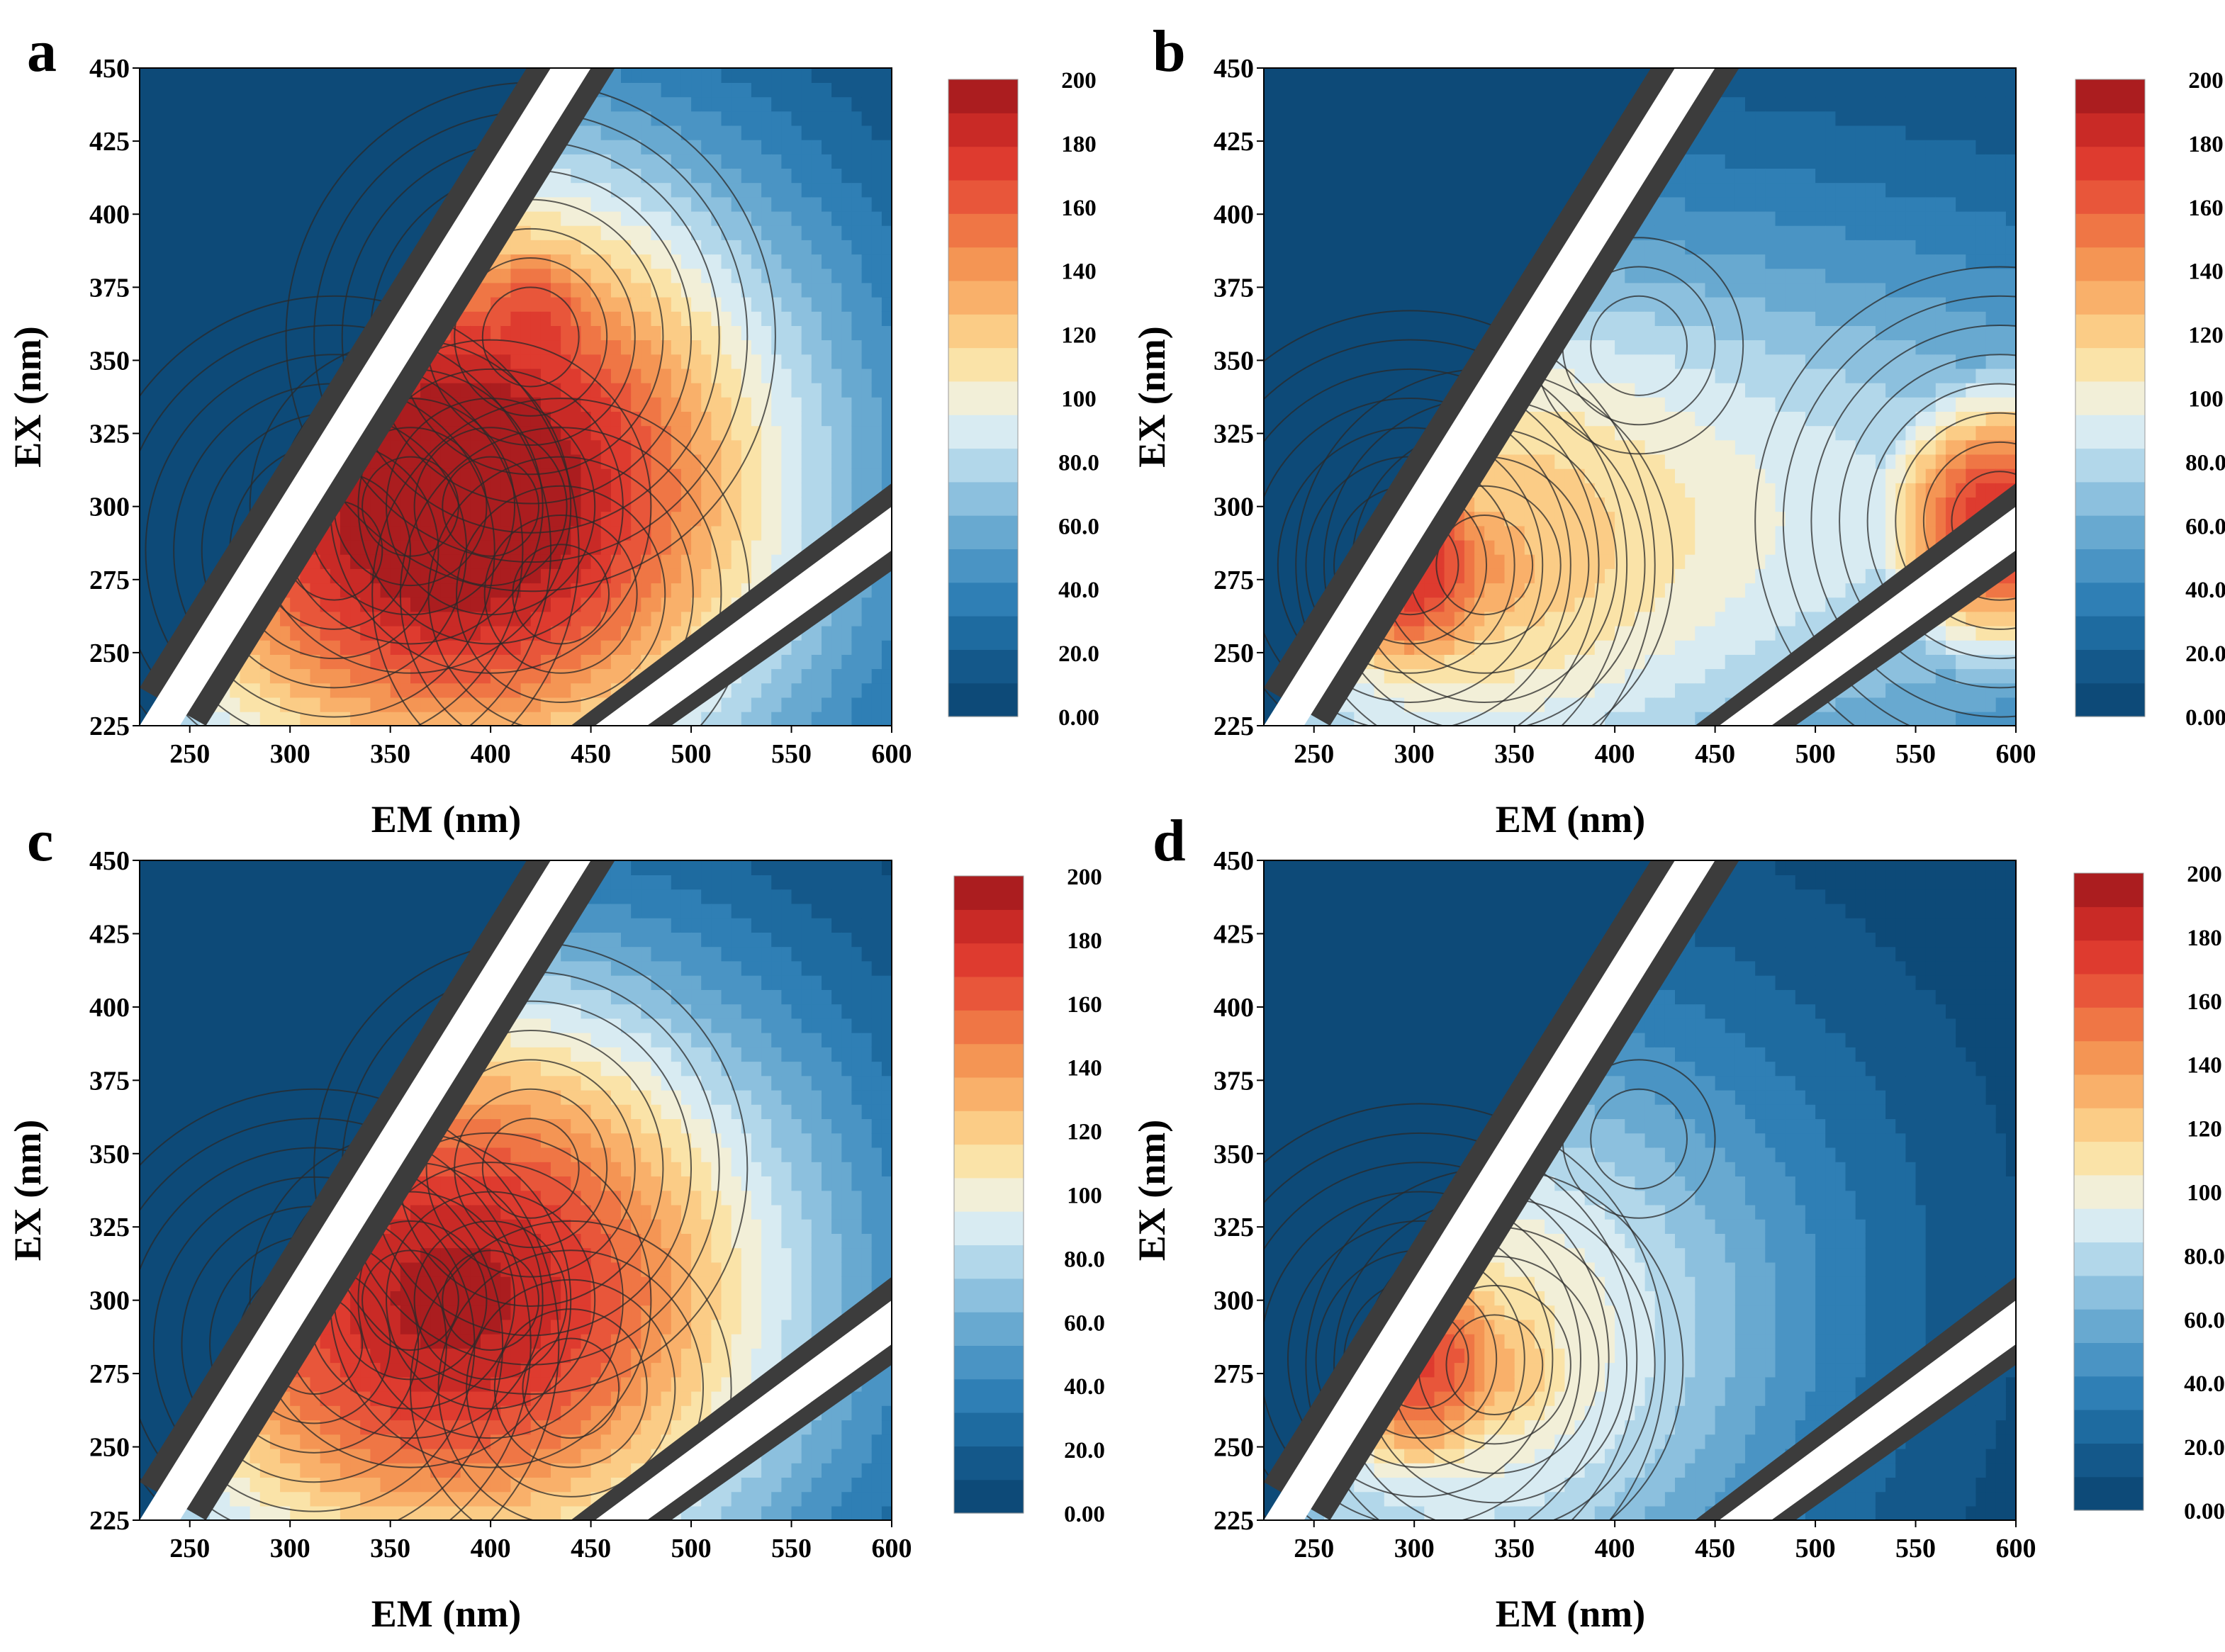  I want to click on y-tick-label: 375, so click(110, 288).